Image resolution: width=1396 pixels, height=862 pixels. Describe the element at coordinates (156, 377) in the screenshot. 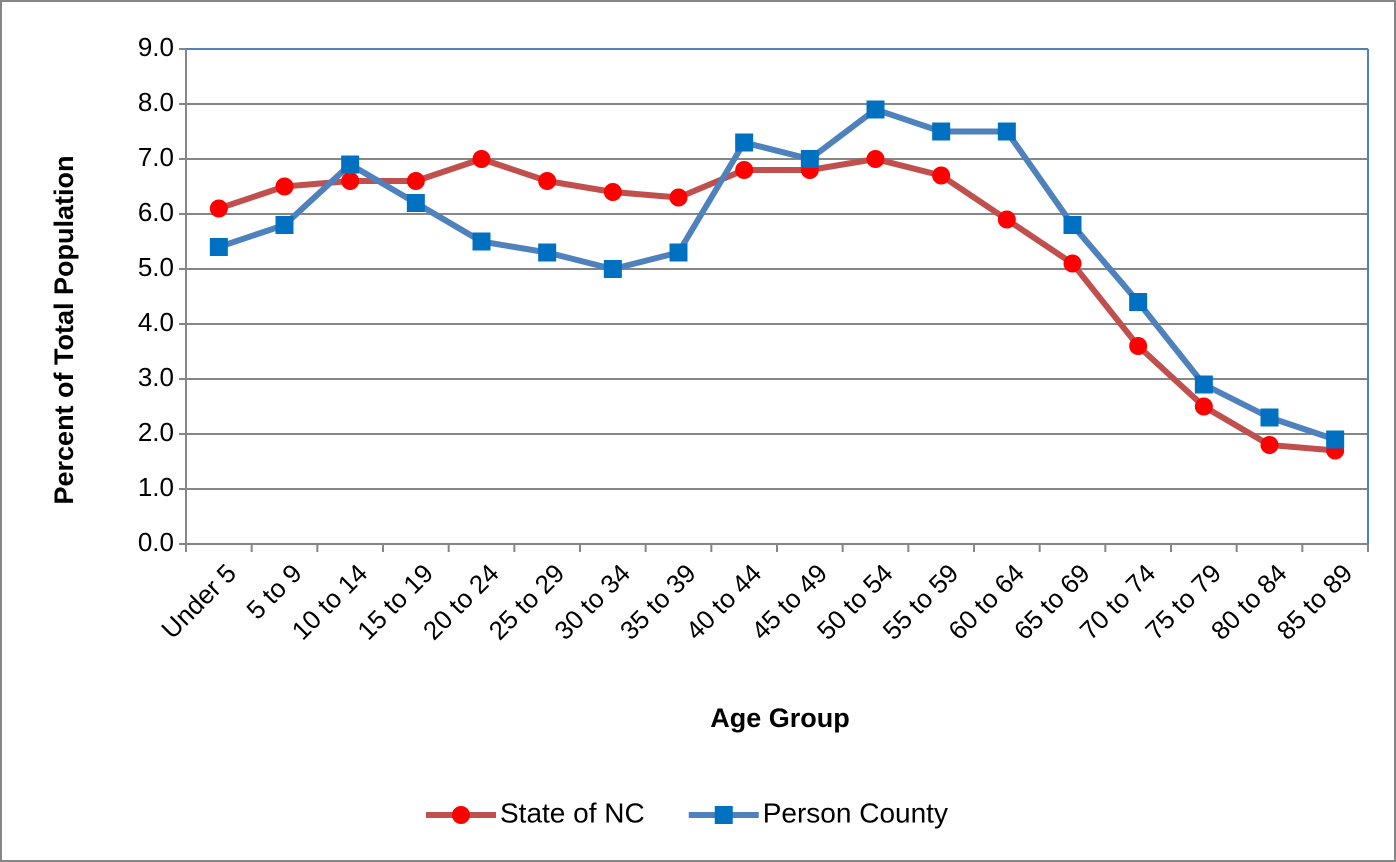

I see `y-tick-label: 3.0` at that location.